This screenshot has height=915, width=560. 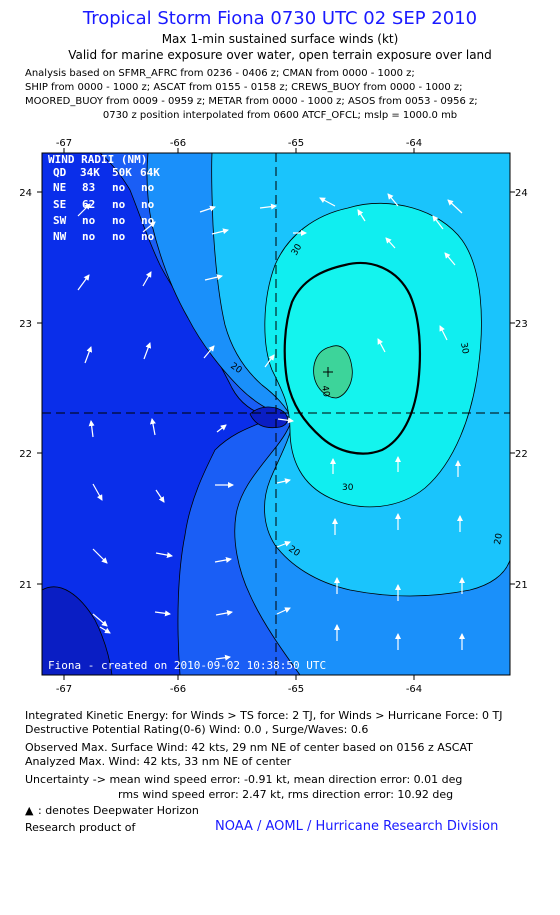 I want to click on wind-radii-cell: NE, so click(x=59, y=187).